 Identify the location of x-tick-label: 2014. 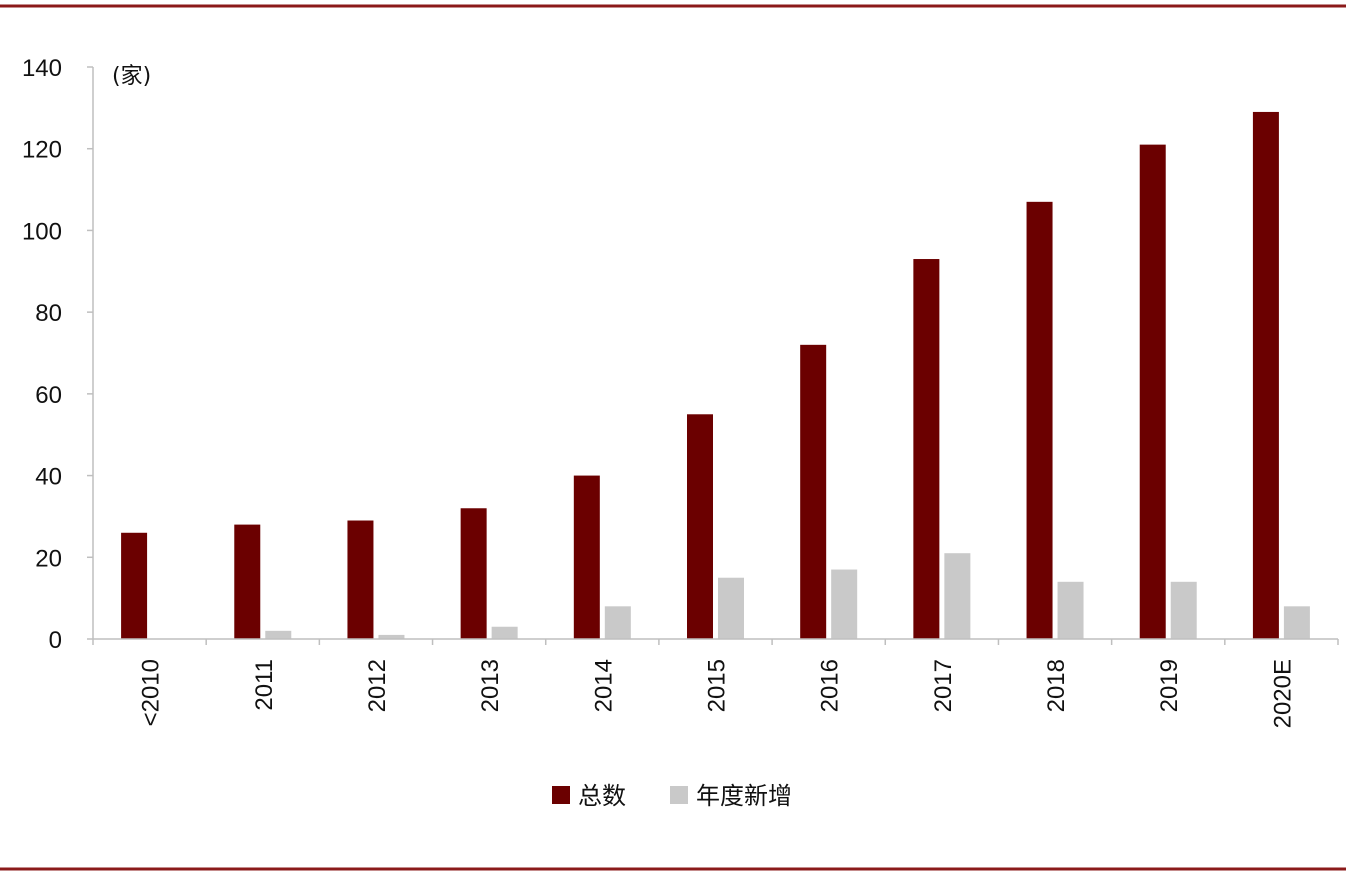
(603, 685).